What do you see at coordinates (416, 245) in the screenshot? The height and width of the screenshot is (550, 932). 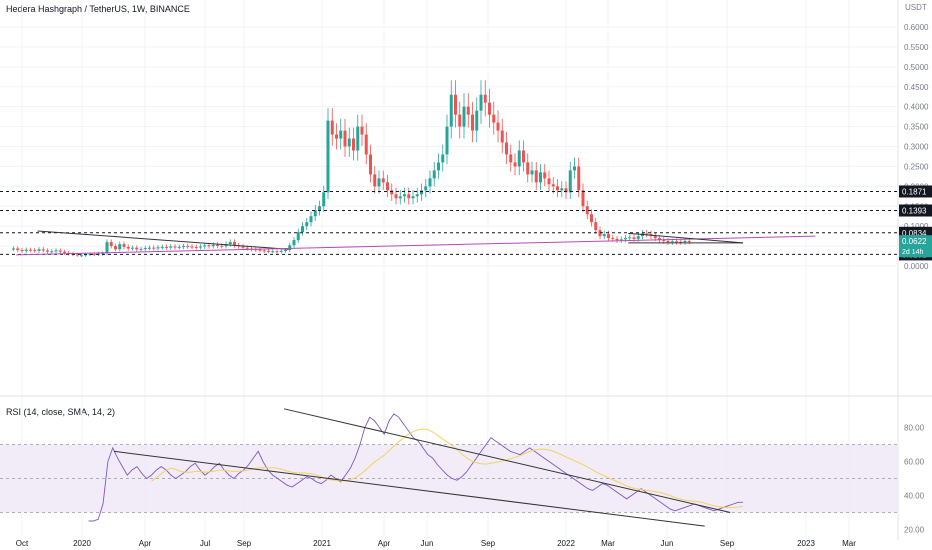 I see `support-trendline` at bounding box center [416, 245].